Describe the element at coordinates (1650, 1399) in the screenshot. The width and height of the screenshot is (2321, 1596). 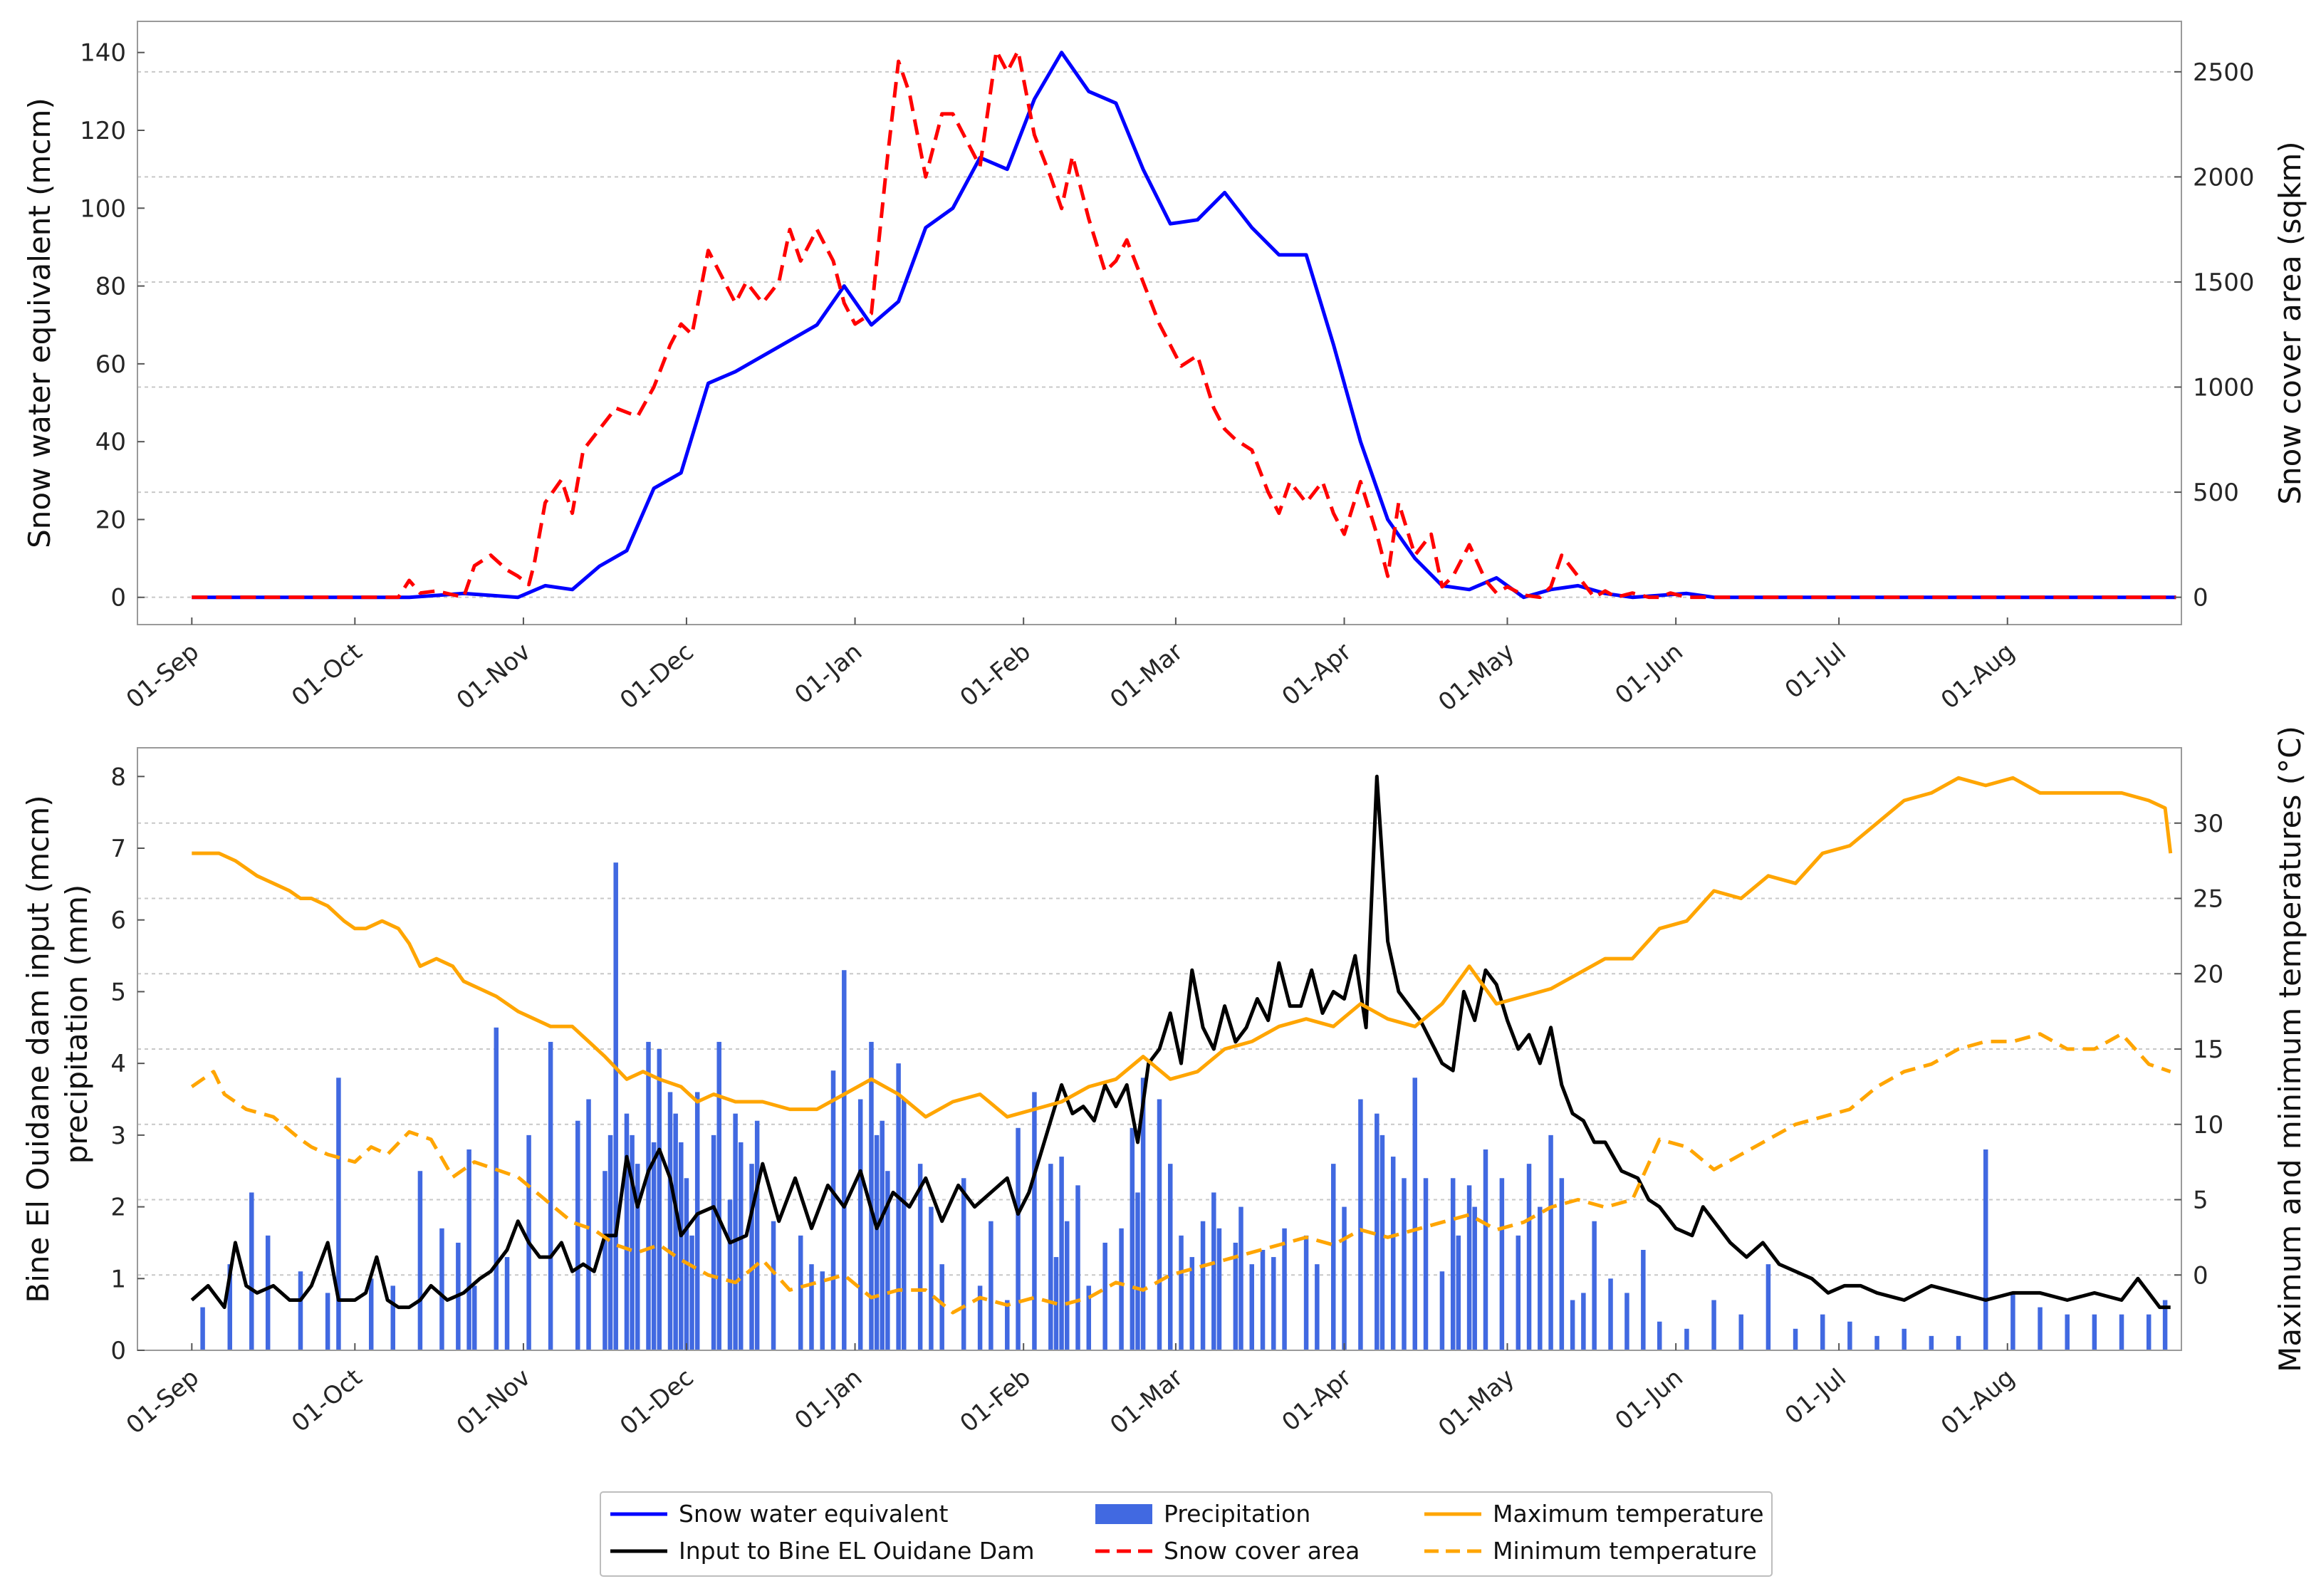
I see `x-tick-label: 01-Jun` at that location.